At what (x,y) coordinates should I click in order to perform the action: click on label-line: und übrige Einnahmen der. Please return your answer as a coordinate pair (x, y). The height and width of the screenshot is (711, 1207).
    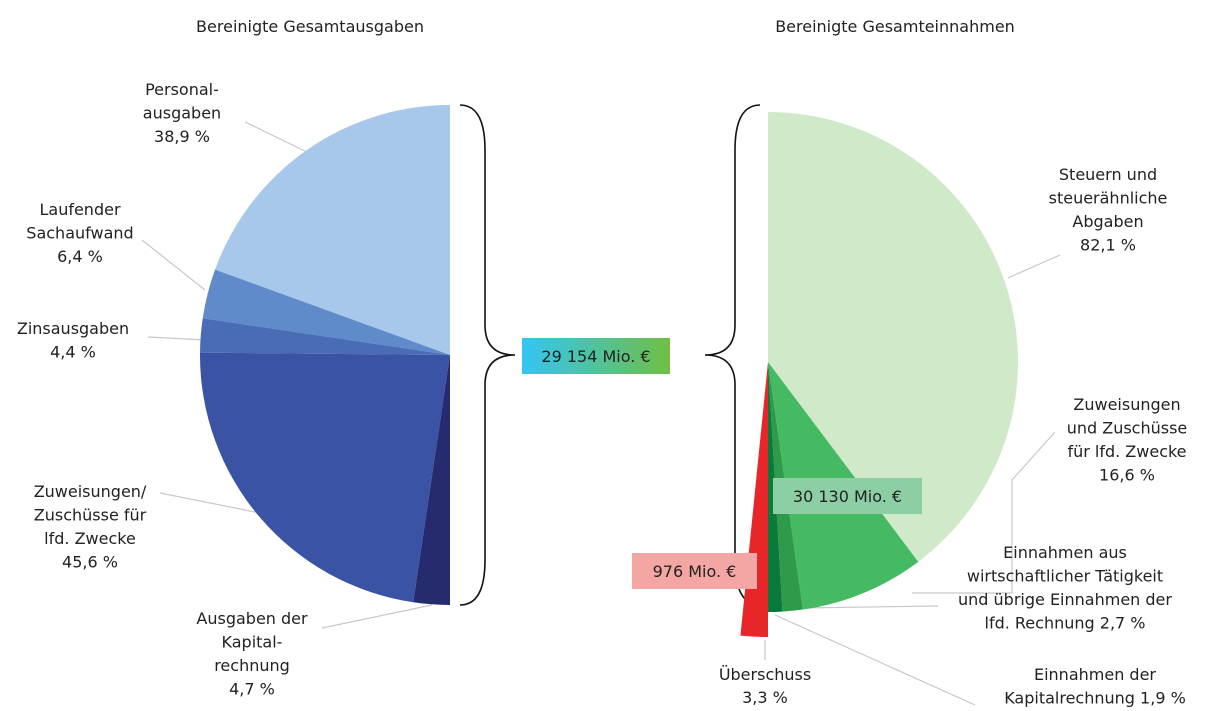
    Looking at the image, I should click on (1065, 599).